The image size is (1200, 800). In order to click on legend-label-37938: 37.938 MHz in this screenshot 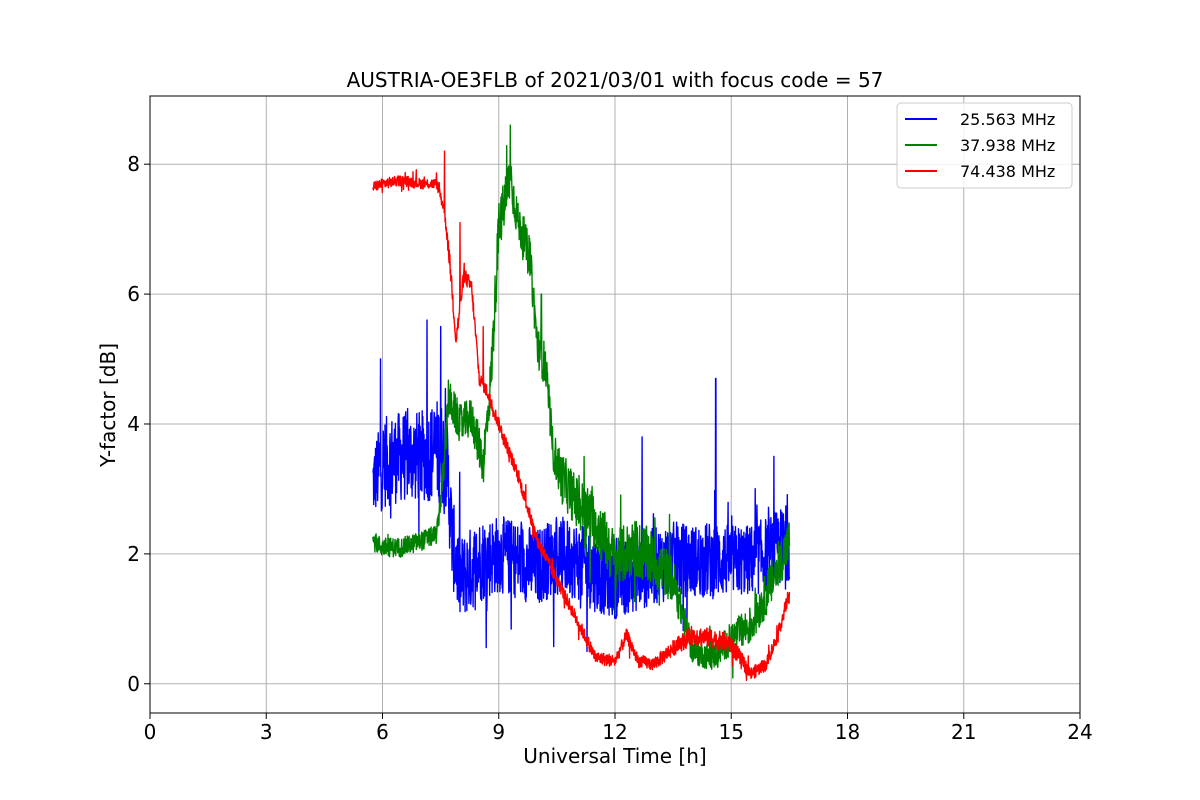, I will do `click(1007, 145)`.